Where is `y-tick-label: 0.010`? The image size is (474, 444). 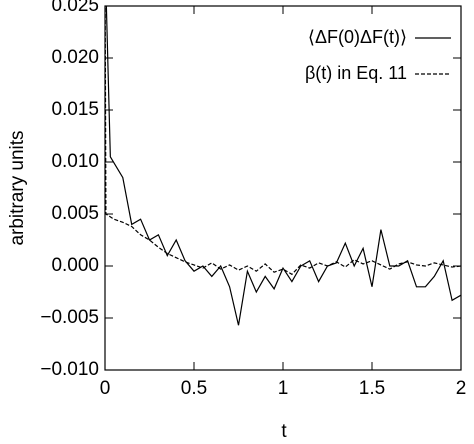 y-tick-label: 0.010 is located at coordinates (75, 161).